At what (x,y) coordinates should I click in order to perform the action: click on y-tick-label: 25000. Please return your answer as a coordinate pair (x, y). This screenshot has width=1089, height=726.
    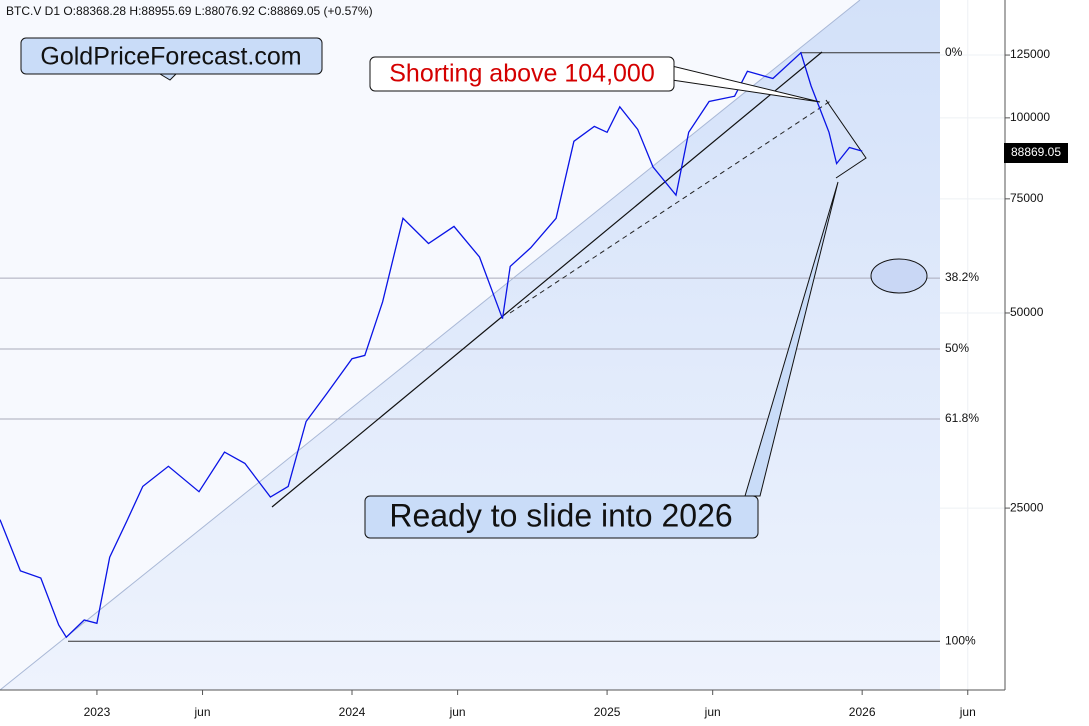
    Looking at the image, I should click on (1027, 507).